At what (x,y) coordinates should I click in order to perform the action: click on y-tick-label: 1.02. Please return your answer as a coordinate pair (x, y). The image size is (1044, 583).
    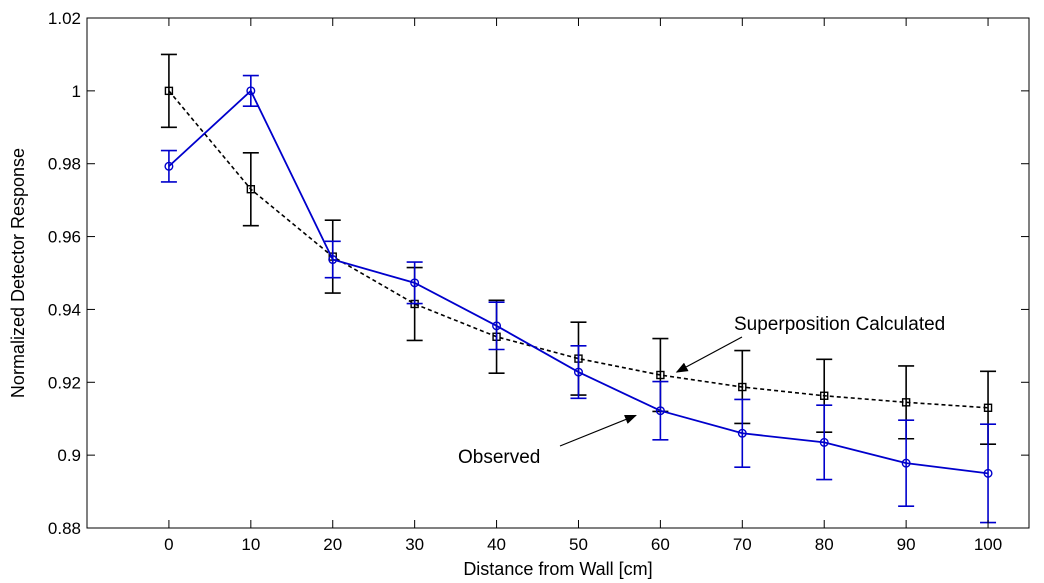
    Looking at the image, I should click on (64, 18).